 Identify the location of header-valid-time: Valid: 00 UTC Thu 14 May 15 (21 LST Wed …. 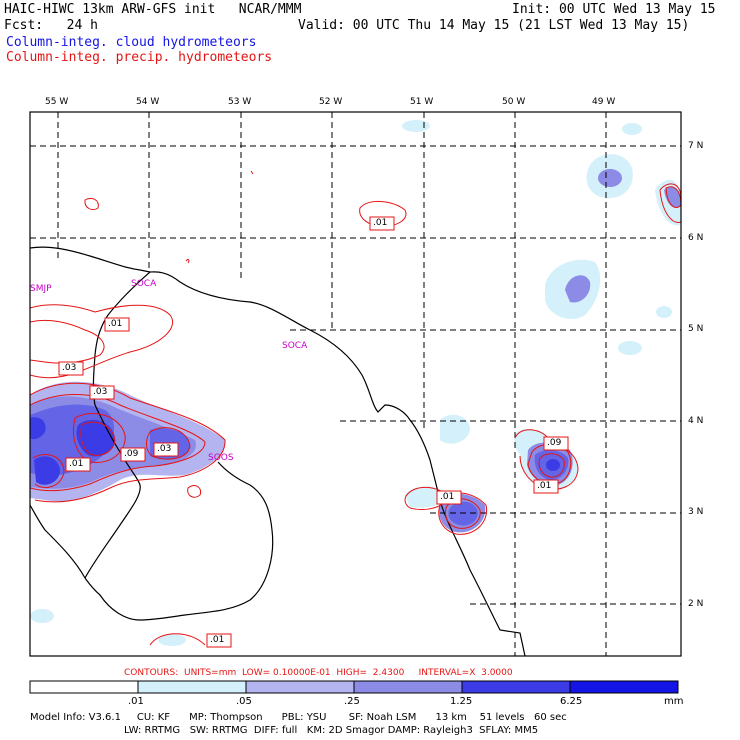
(494, 25).